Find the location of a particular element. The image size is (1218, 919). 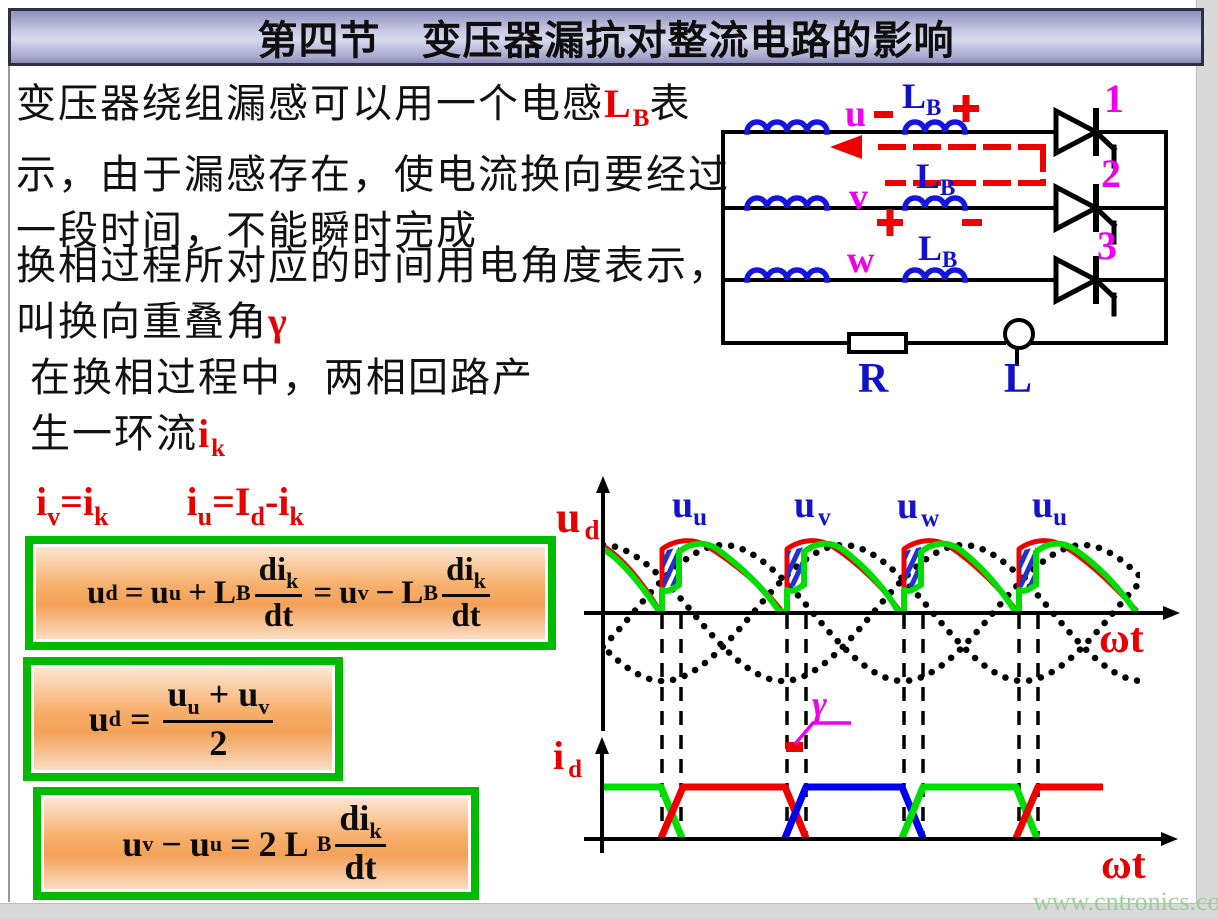

leakage-inductance-coils is located at coordinates (935, 201).